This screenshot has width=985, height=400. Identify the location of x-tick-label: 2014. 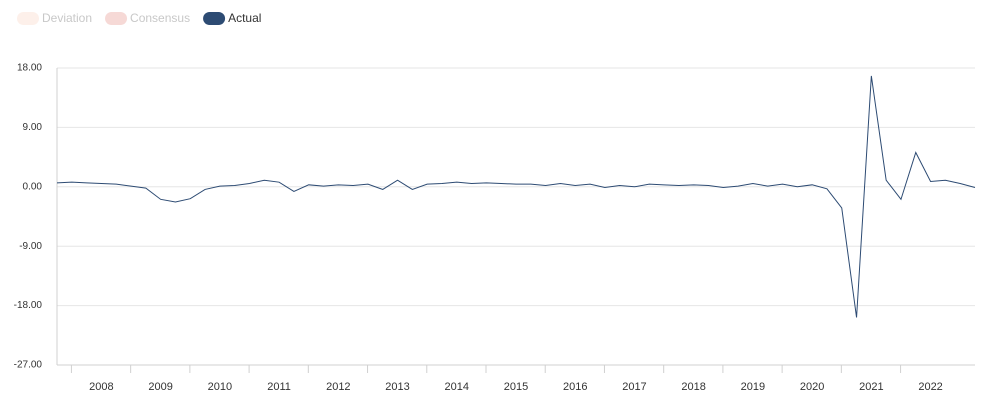
(457, 387).